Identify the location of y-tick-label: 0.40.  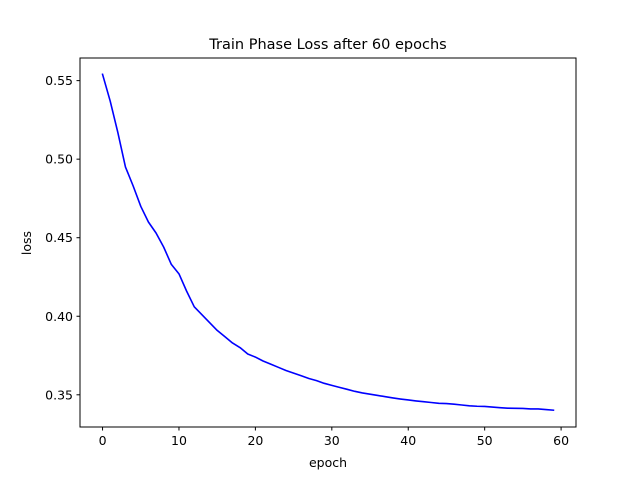
(59, 316).